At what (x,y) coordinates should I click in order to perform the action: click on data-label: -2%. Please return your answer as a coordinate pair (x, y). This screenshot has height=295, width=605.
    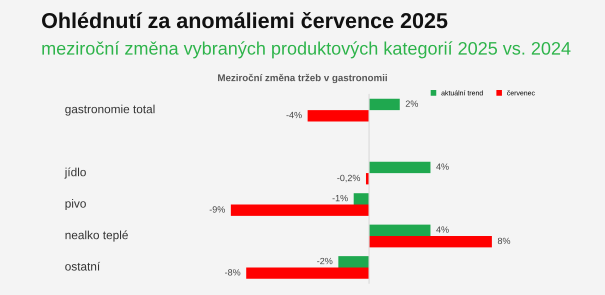
    Looking at the image, I should click on (324, 261).